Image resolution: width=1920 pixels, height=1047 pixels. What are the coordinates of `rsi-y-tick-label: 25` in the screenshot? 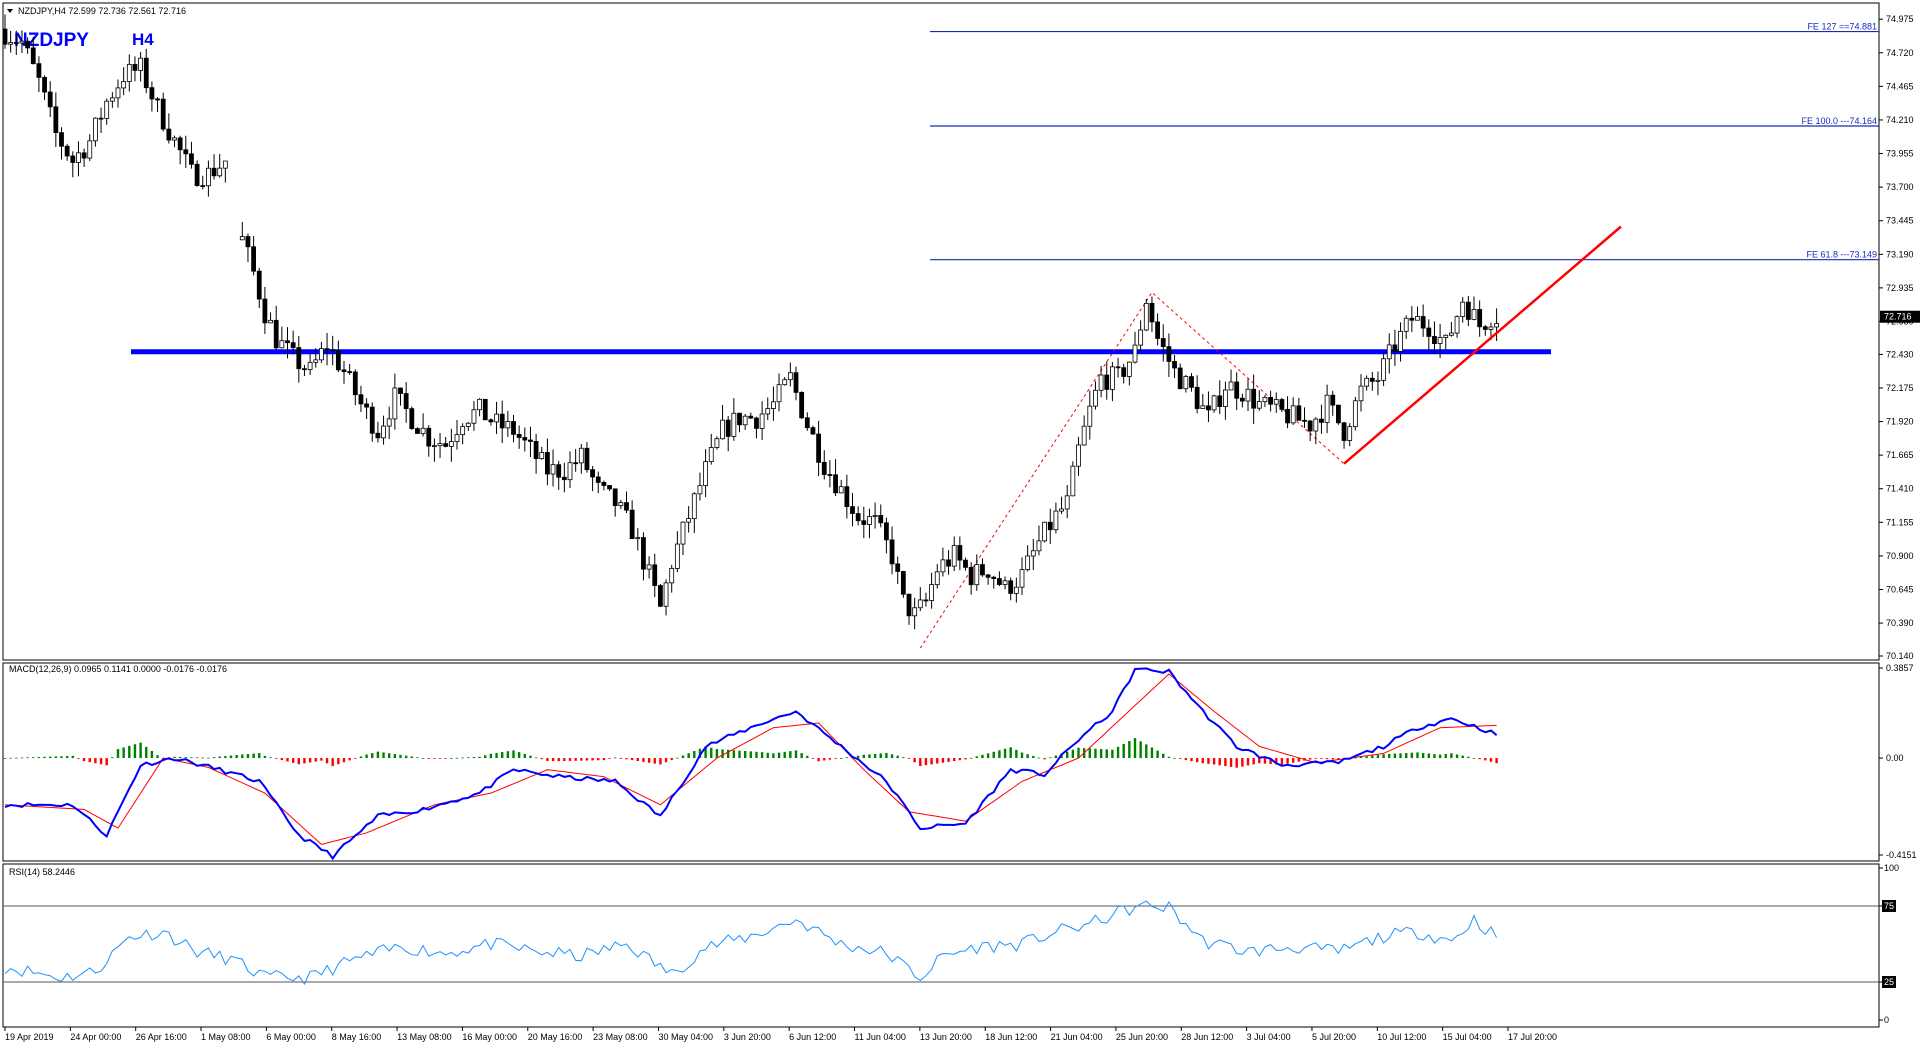 It's located at (1889, 982).